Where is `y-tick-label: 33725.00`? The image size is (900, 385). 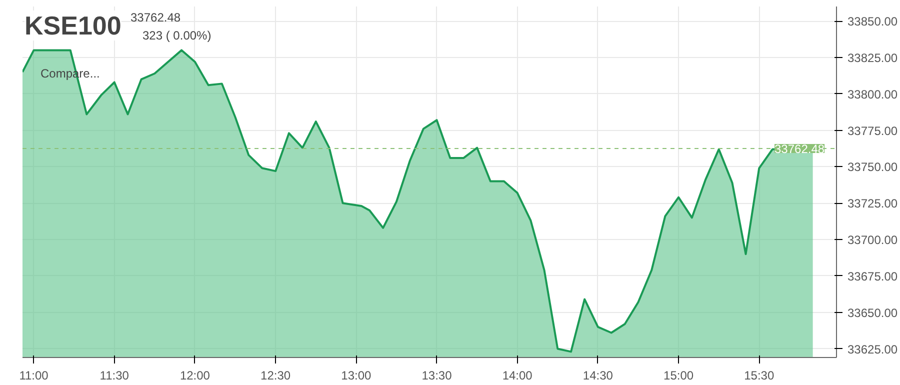
y-tick-label: 33725.00 is located at coordinates (873, 203).